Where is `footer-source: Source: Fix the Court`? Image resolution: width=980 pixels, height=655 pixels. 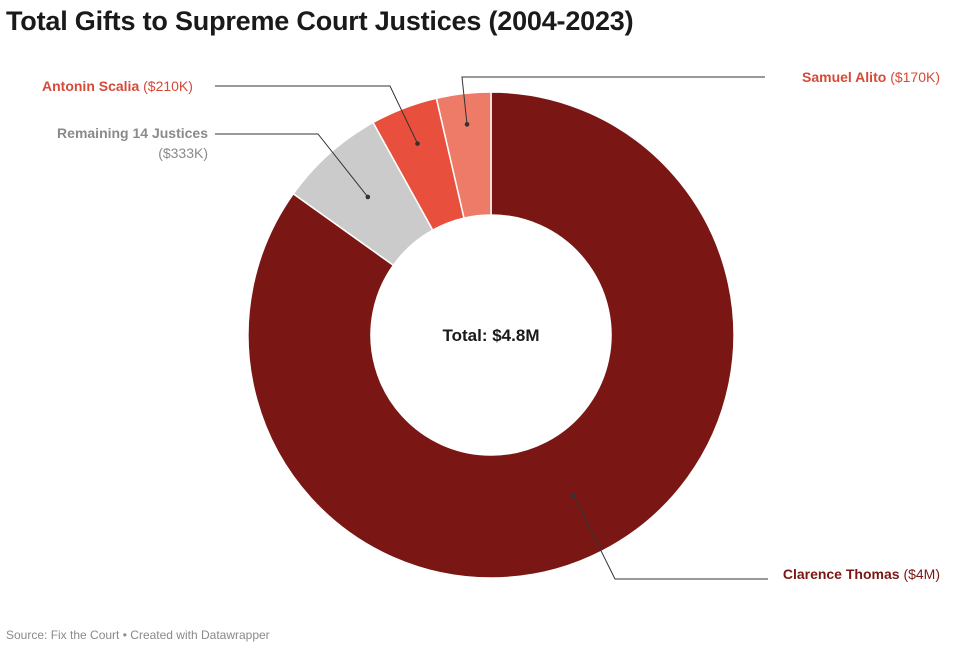 footer-source: Source: Fix the Court is located at coordinates (63, 635).